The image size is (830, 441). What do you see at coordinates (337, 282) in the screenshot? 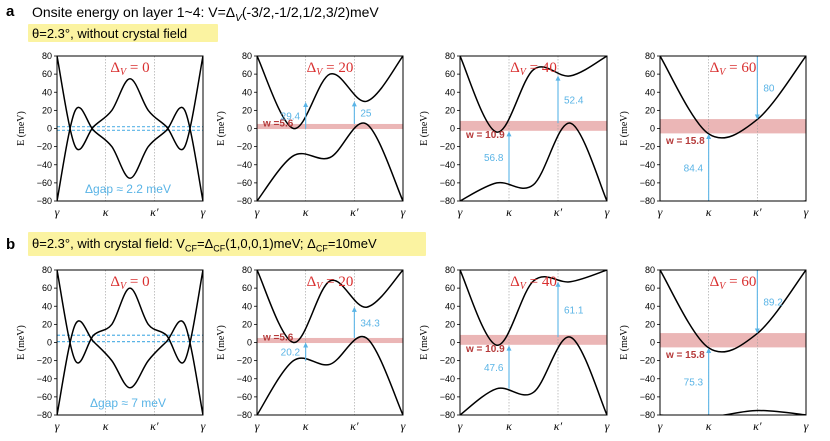
I see `panel-title-value: = 20` at bounding box center [337, 282].